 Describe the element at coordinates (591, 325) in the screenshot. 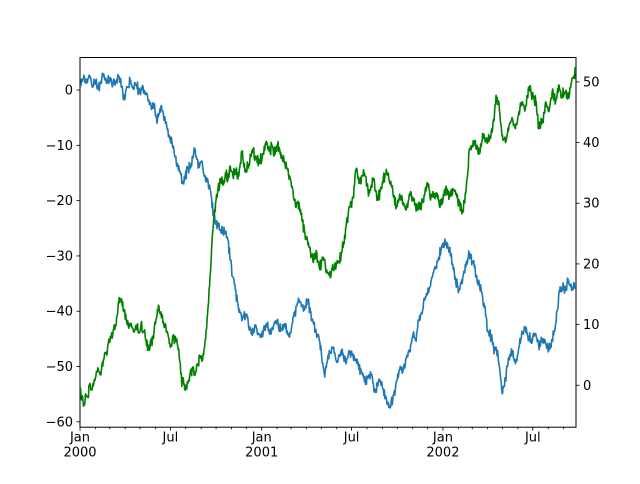

I see `y-right-tick-label: 10` at that location.